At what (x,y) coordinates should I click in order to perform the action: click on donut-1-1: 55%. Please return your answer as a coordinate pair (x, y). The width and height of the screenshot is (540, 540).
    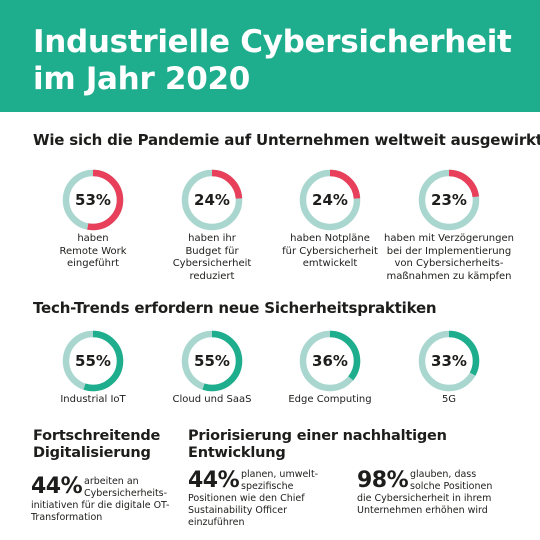
    Looking at the image, I should click on (212, 361).